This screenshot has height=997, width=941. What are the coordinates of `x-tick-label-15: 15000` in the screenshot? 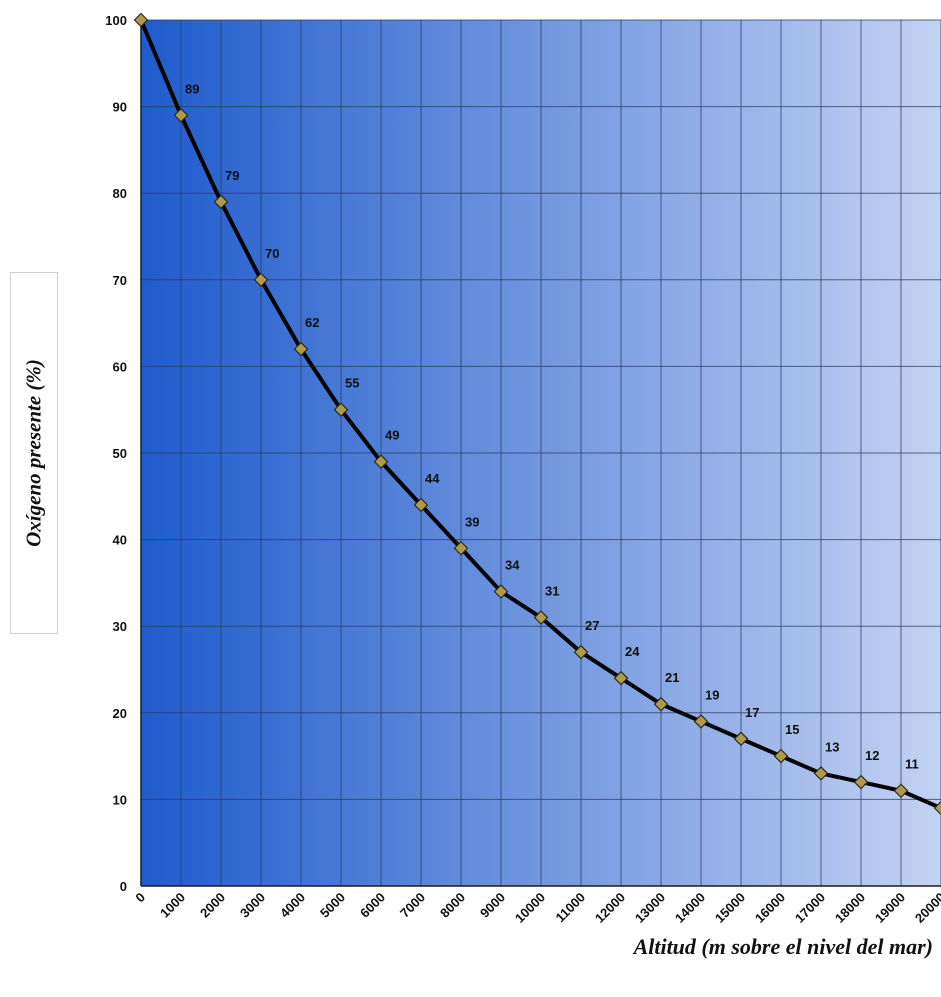 It's located at (730, 908).